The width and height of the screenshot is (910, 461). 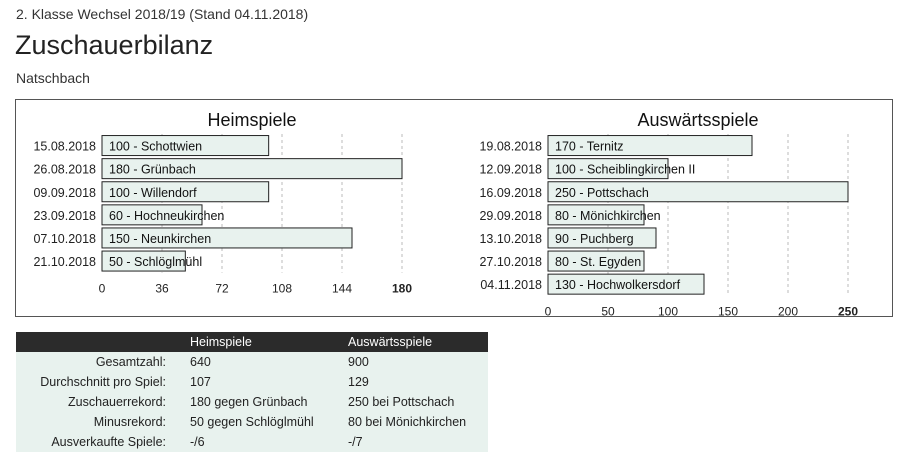 What do you see at coordinates (251, 120) in the screenshot?
I see `home-chart-title: Heimspiele` at bounding box center [251, 120].